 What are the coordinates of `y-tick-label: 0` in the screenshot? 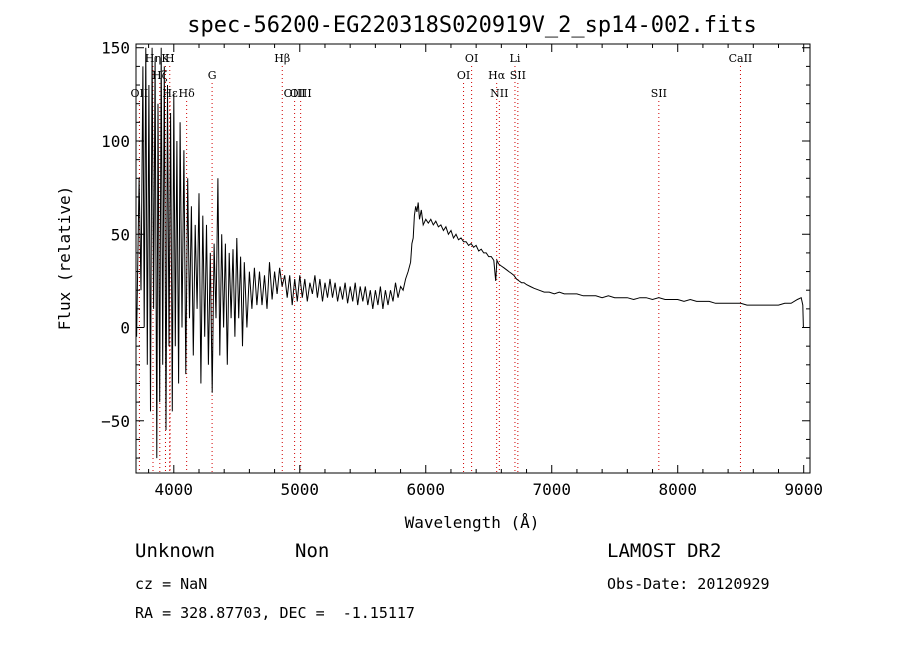 It's located at (125, 328).